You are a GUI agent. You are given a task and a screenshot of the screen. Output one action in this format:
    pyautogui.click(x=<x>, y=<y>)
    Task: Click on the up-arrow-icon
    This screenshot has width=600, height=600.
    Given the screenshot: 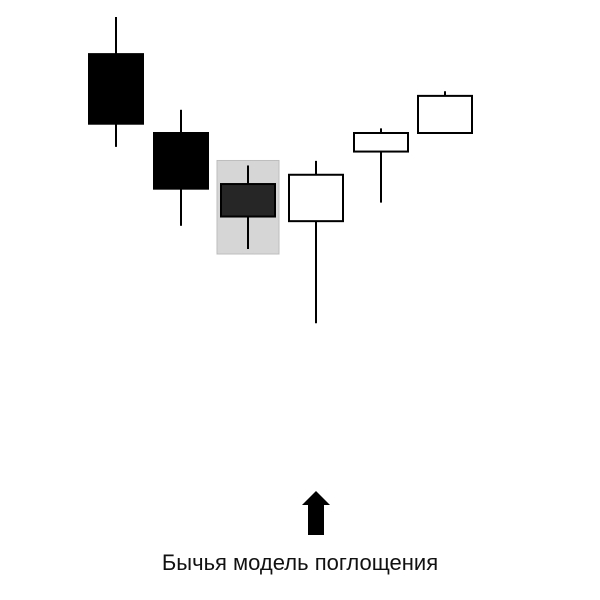 What is the action you would take?
    pyautogui.click(x=316, y=513)
    